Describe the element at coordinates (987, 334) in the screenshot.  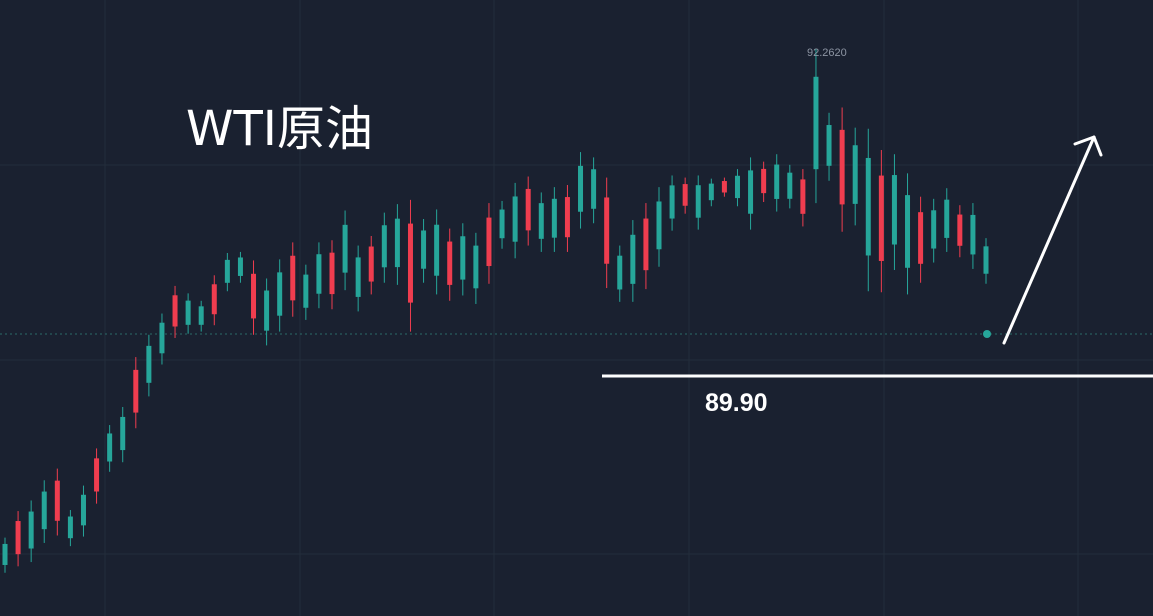
I see `live-price-dot` at that location.